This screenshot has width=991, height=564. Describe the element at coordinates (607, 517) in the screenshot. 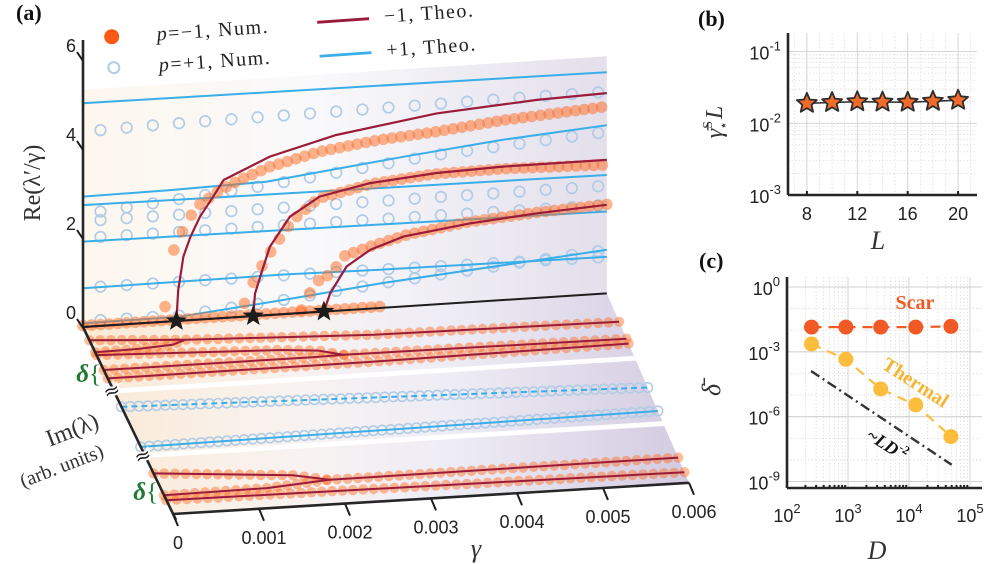

I see `x-tick-label: 0.005` at that location.